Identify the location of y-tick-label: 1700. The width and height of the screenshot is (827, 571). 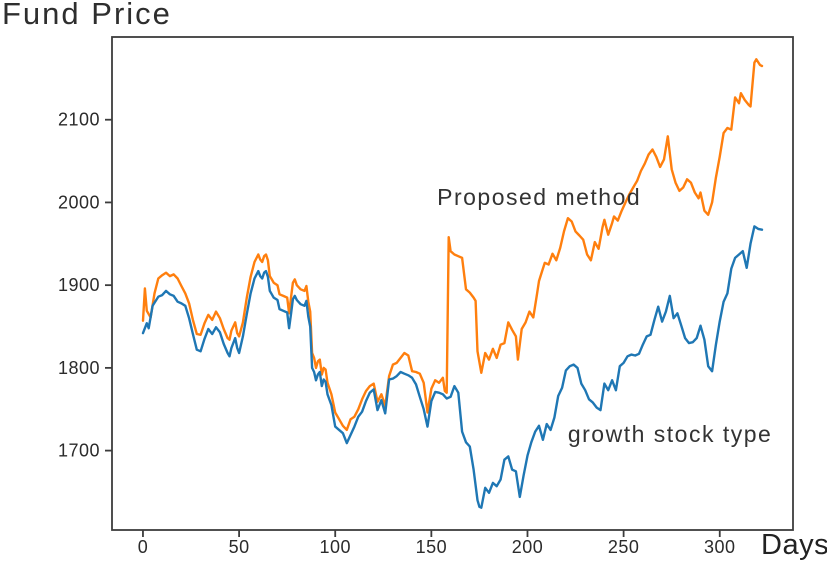
(79, 451).